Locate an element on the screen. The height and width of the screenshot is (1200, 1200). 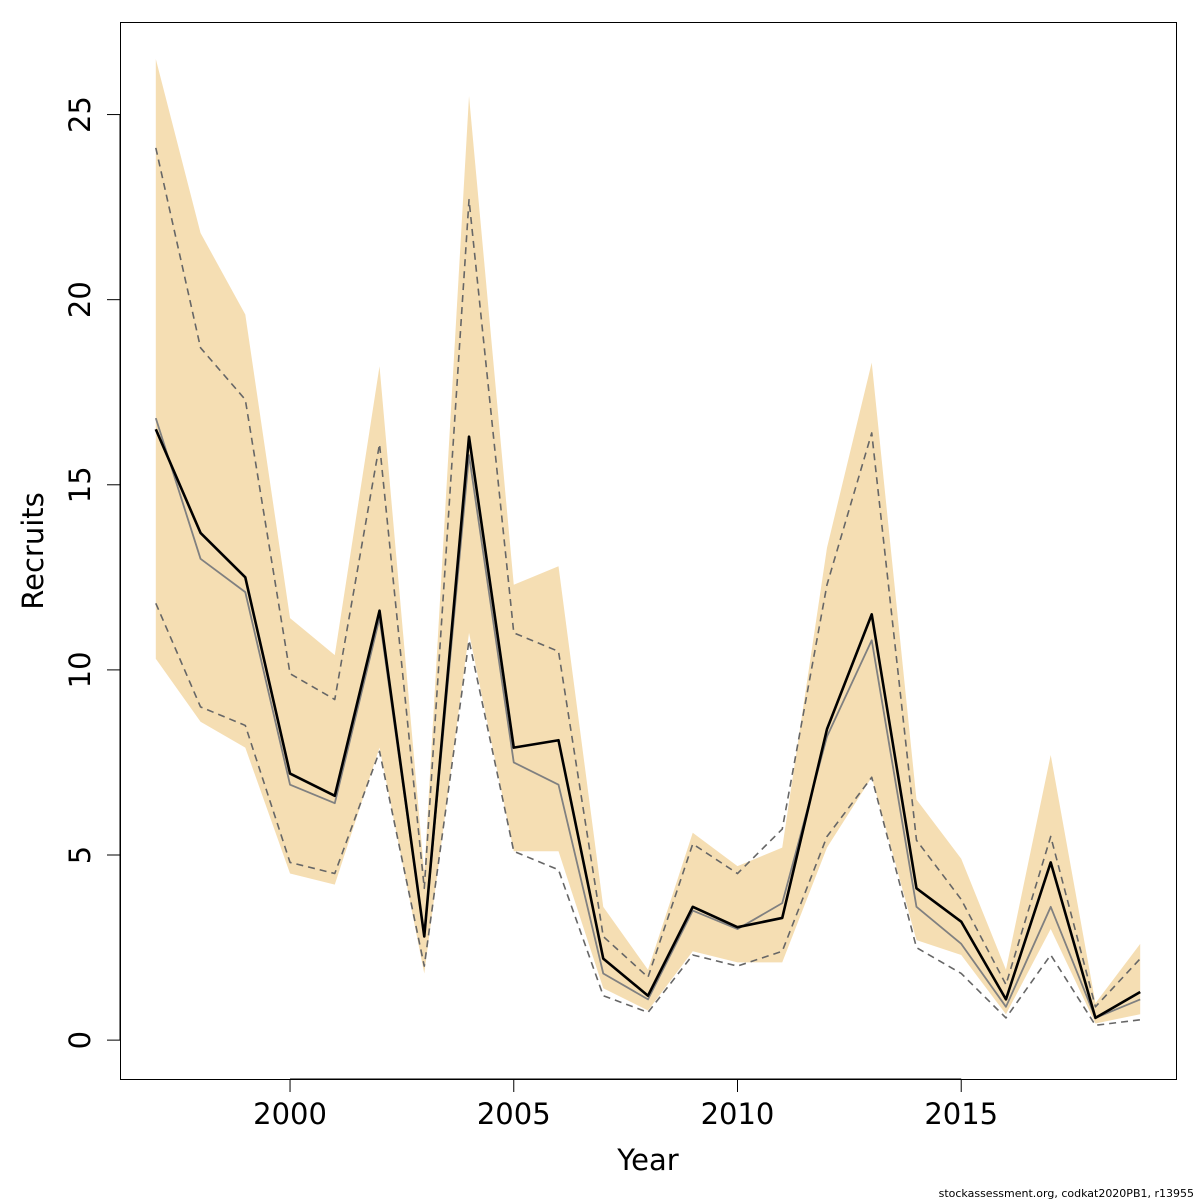
x-tick-label: 2010 is located at coordinates (738, 1114).